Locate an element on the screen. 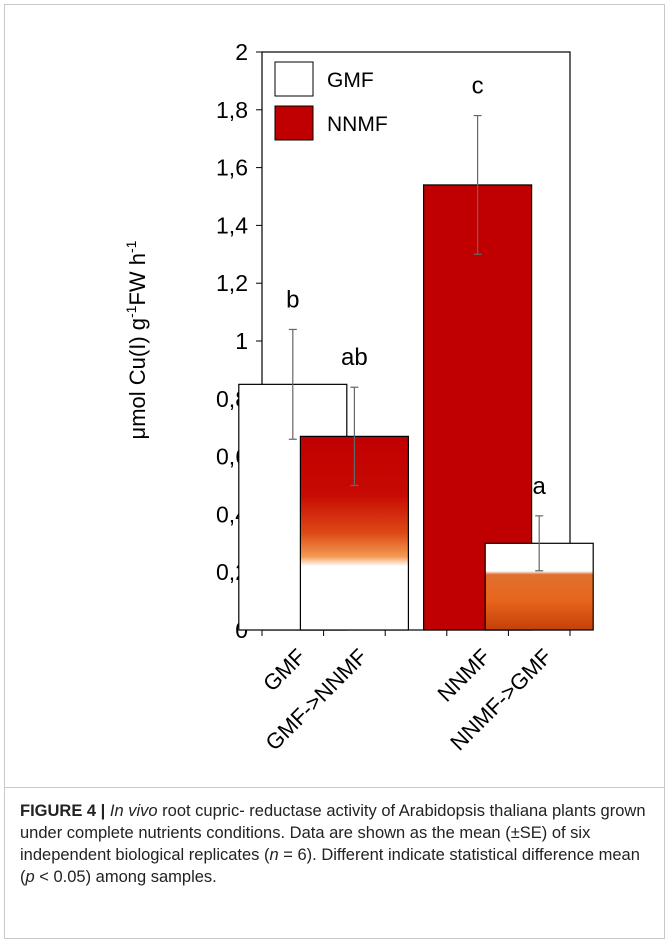 The height and width of the screenshot is (945, 671). y-axis-label: μmol Cu(I) g-1FW h-1 is located at coordinates (136, 339).